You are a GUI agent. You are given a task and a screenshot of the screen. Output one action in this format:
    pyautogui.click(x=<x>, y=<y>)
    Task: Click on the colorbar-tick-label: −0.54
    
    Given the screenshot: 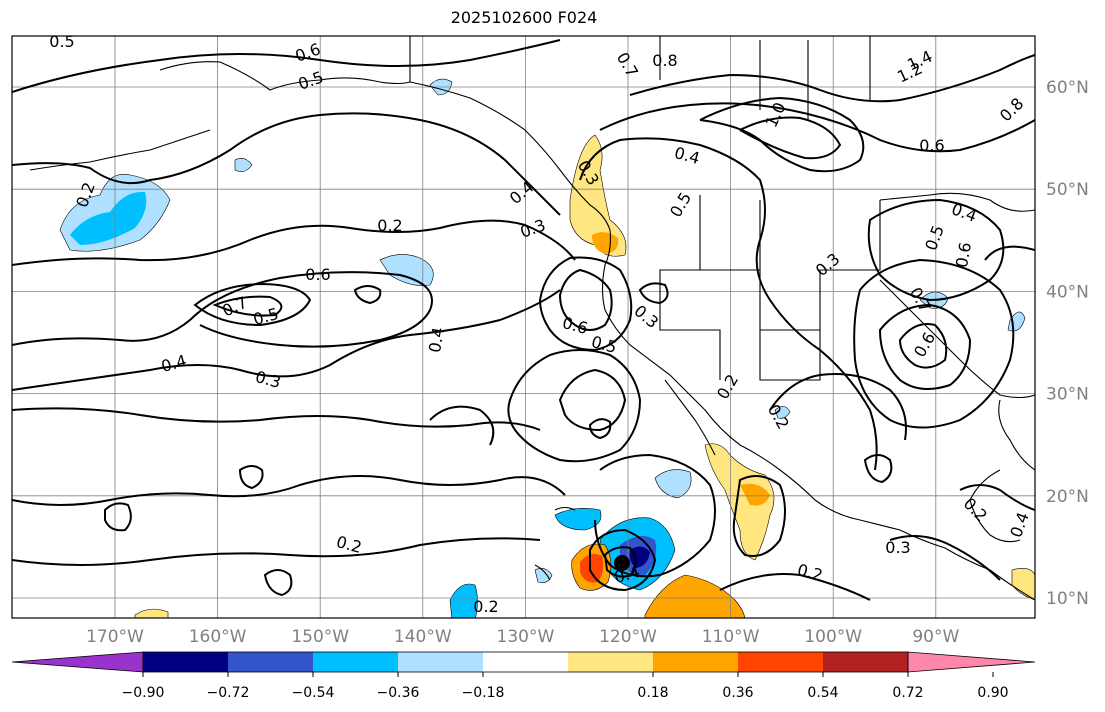 What is the action you would take?
    pyautogui.click(x=313, y=693)
    